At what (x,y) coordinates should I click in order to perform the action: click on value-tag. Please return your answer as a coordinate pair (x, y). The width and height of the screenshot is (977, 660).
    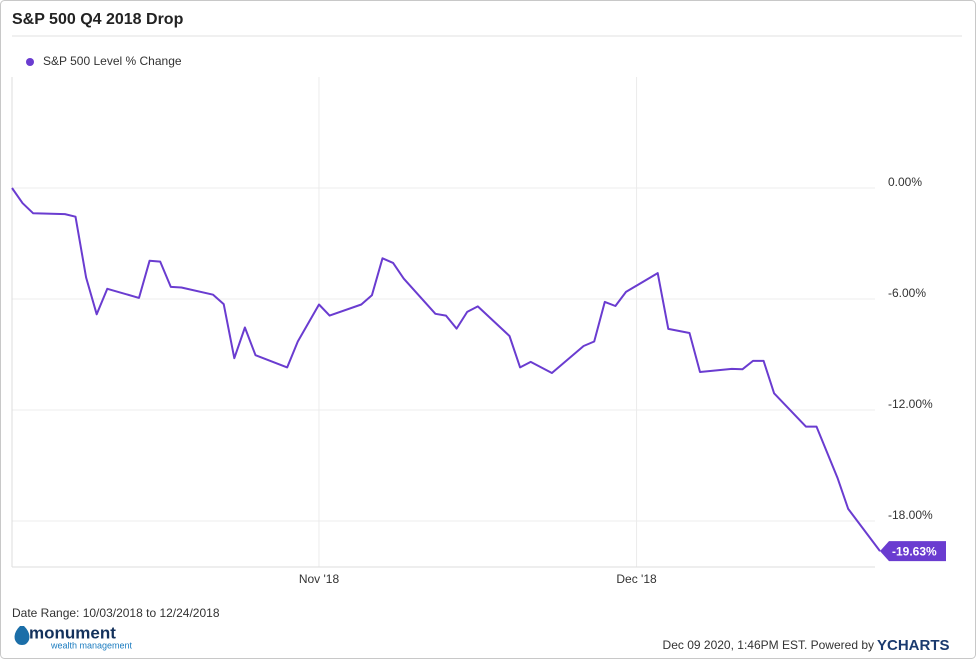
    Looking at the image, I should click on (913, 551).